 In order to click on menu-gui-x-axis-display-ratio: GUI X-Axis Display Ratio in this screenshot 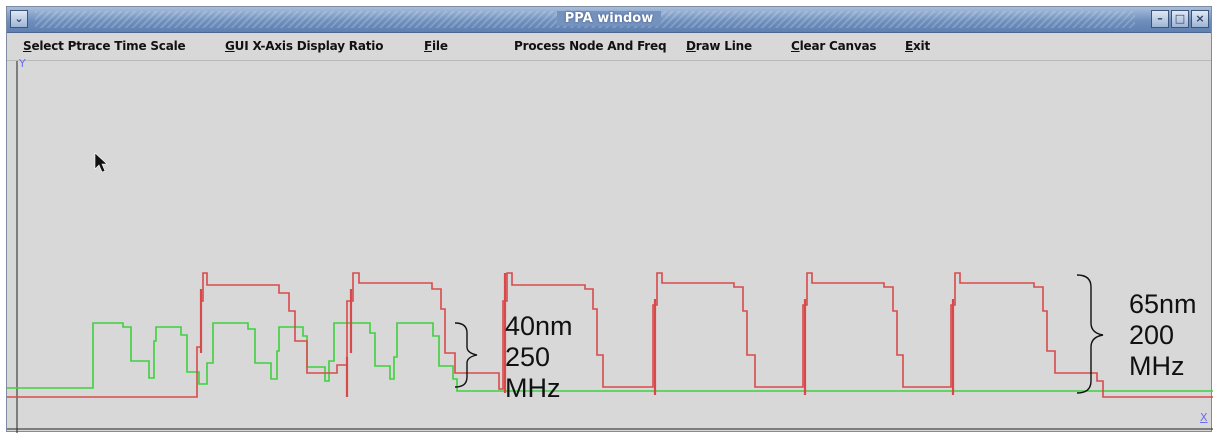, I will do `click(304, 46)`.